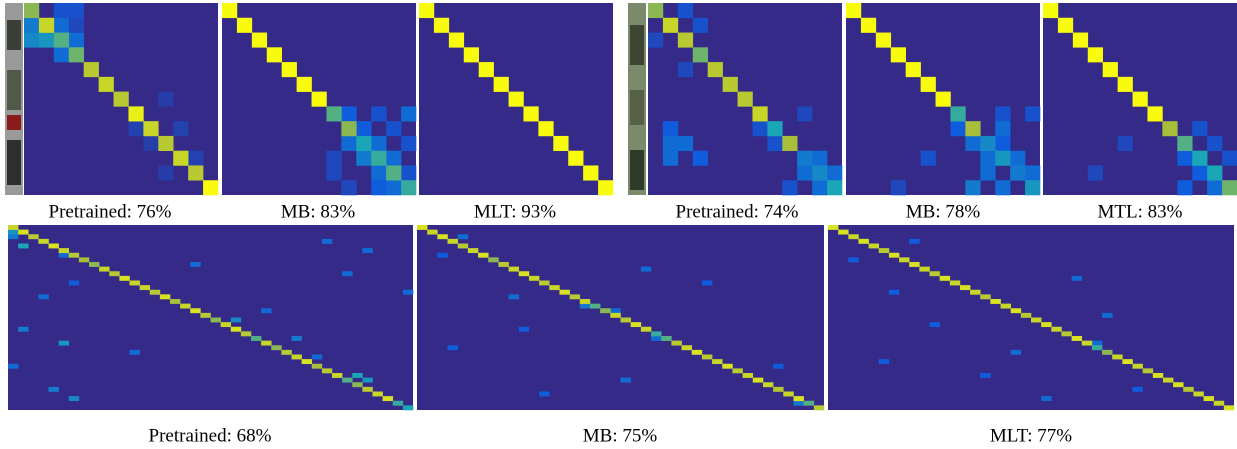 This screenshot has width=1237, height=449. What do you see at coordinates (943, 211) in the screenshot?
I see `caption: MB: 78%` at bounding box center [943, 211].